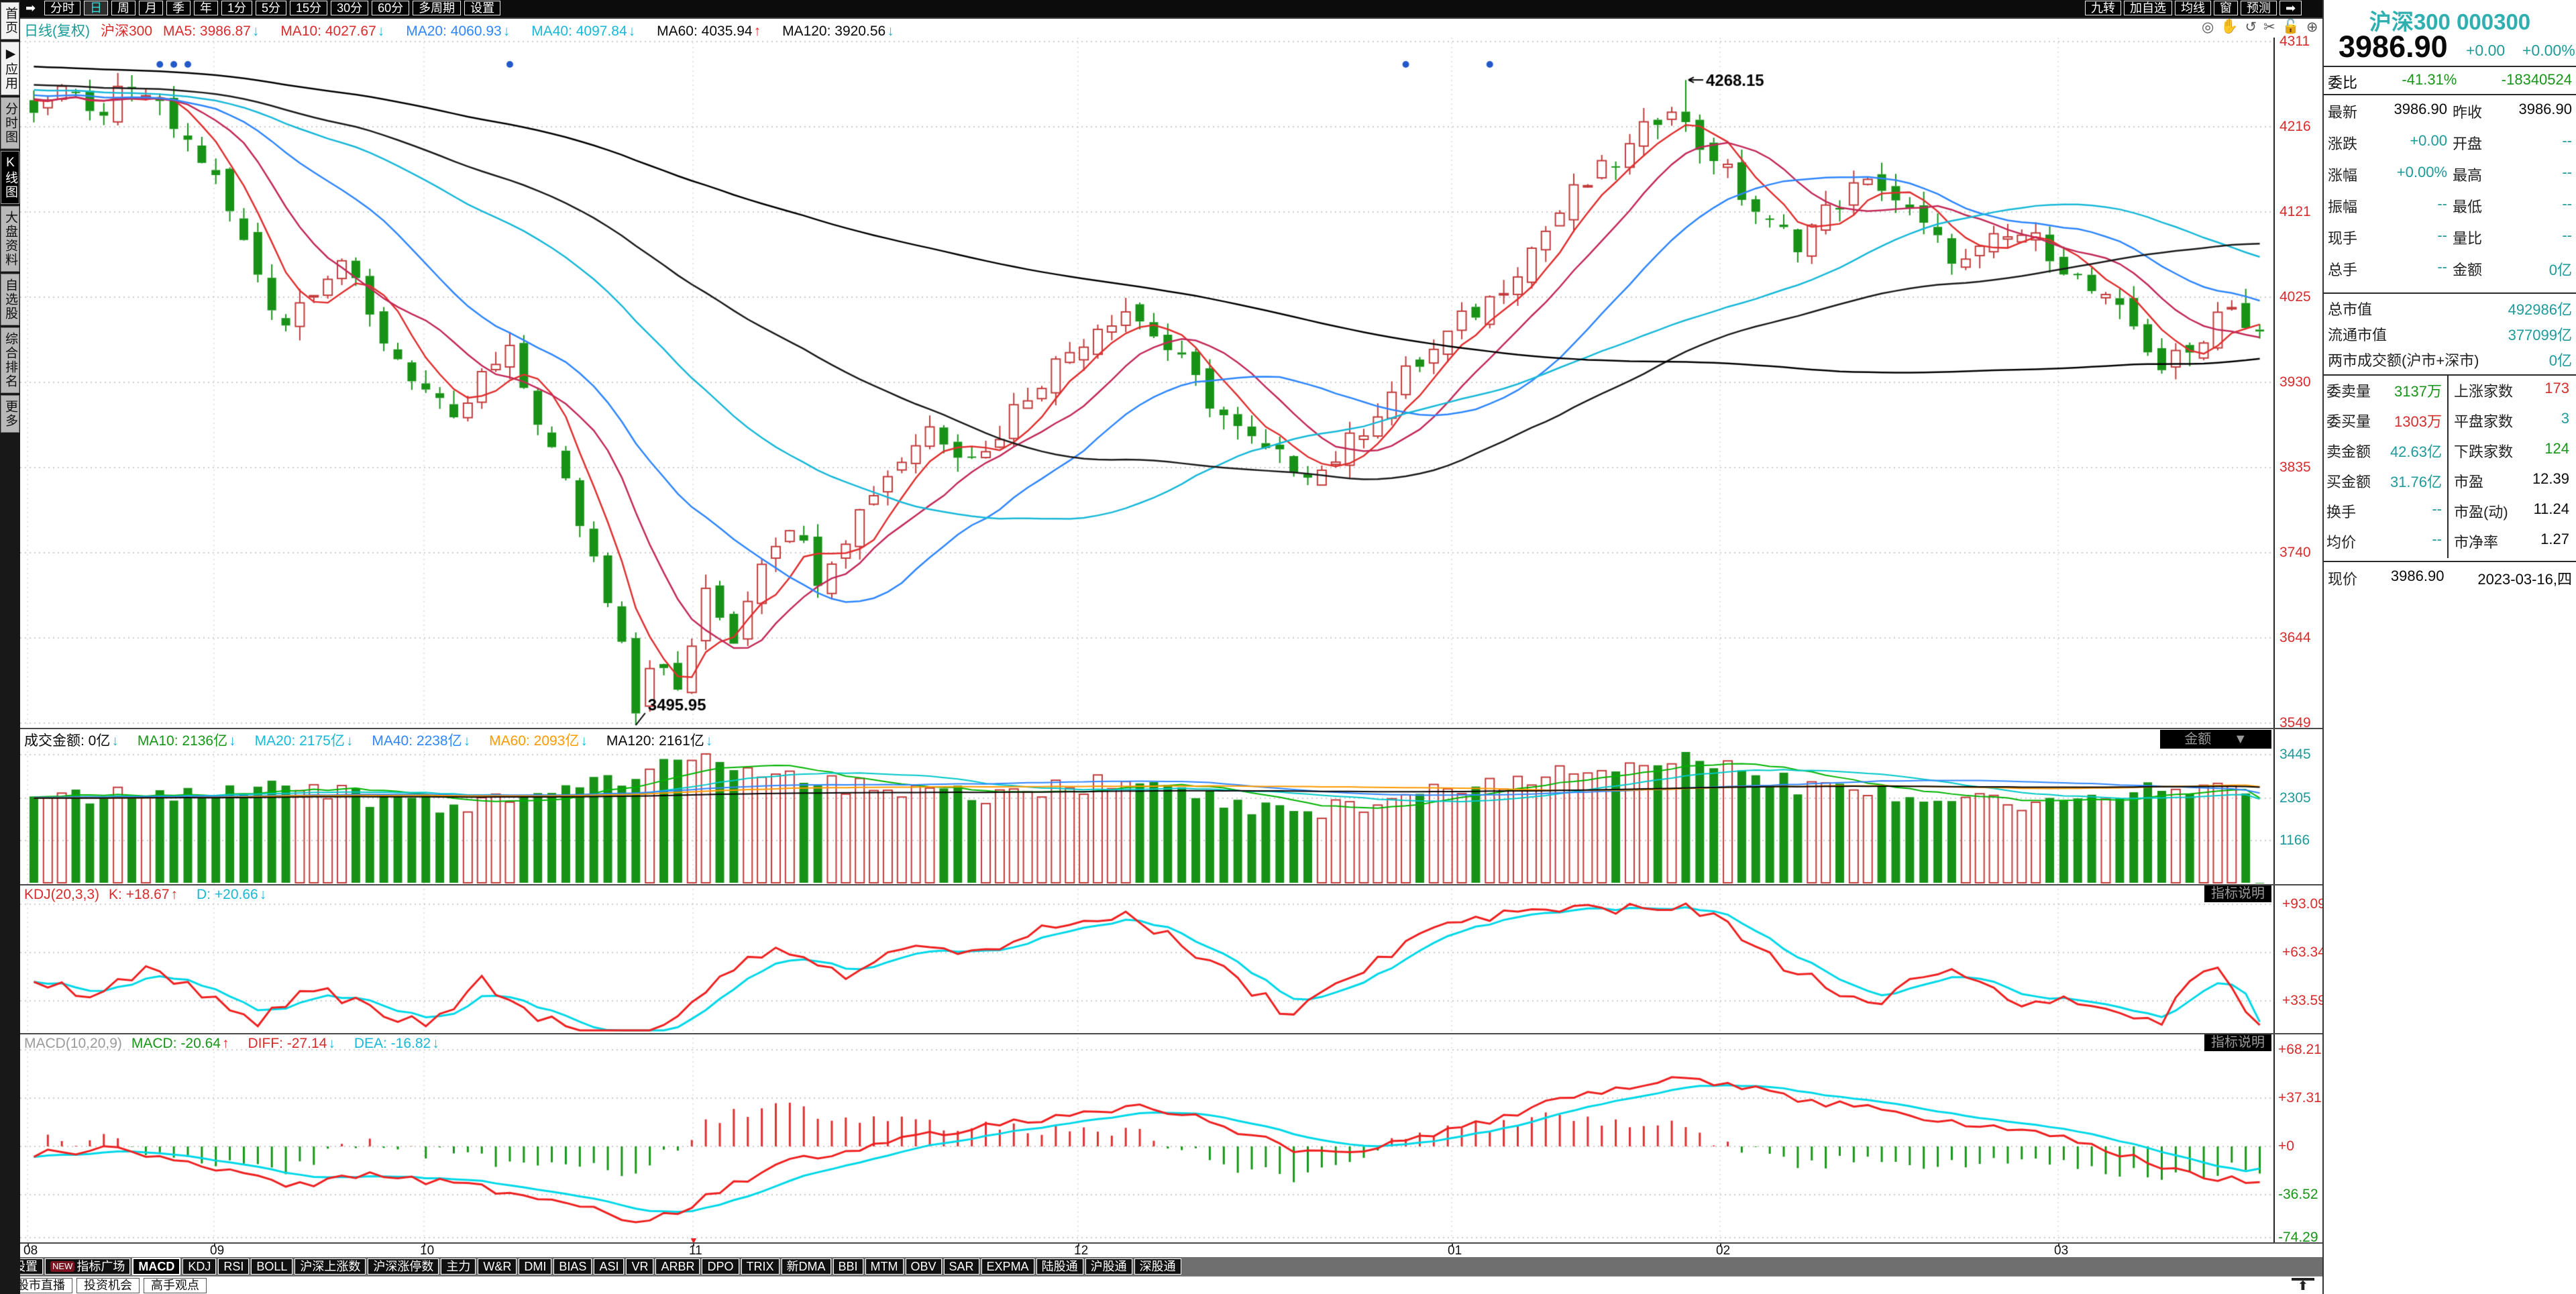  Describe the element at coordinates (96, 8) in the screenshot. I see `period-日: 日` at that location.